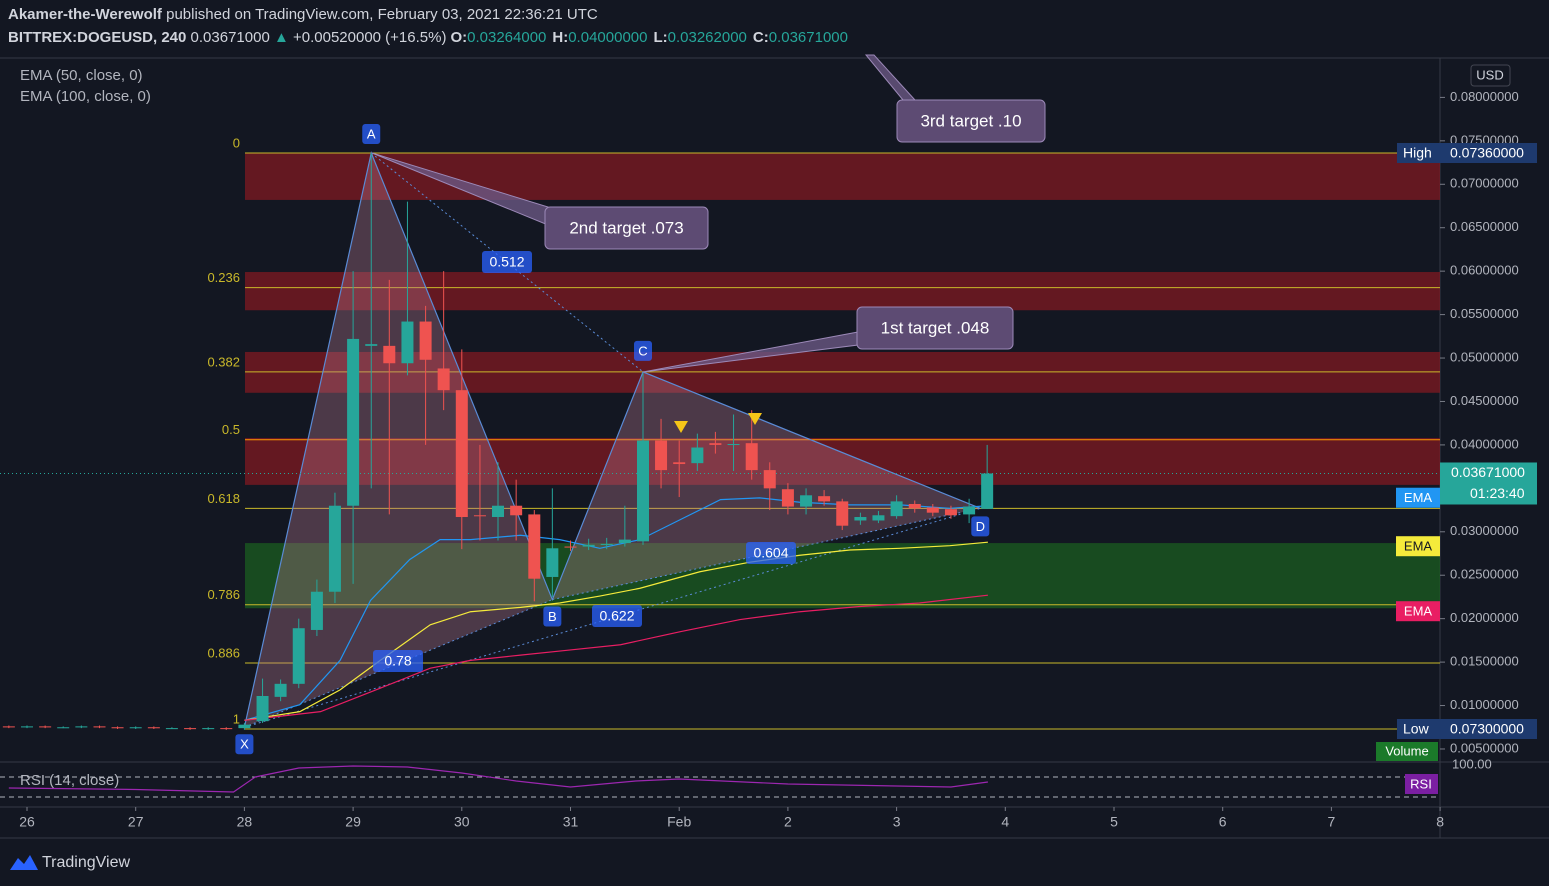  What do you see at coordinates (371, 133) in the screenshot?
I see `point-label: A` at bounding box center [371, 133].